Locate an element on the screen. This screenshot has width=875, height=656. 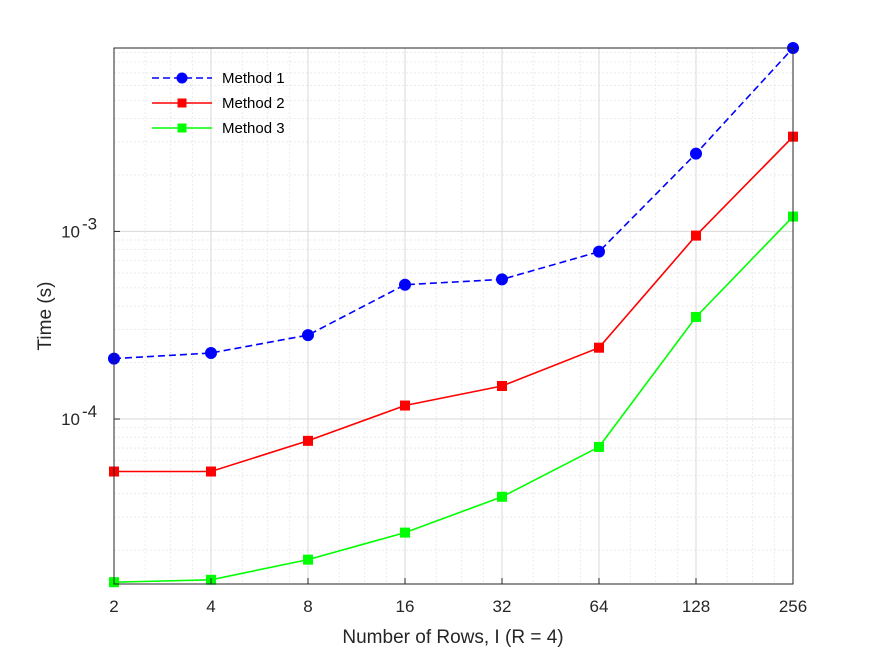
y-axis-title: Time (s) is located at coordinates (45, 316).